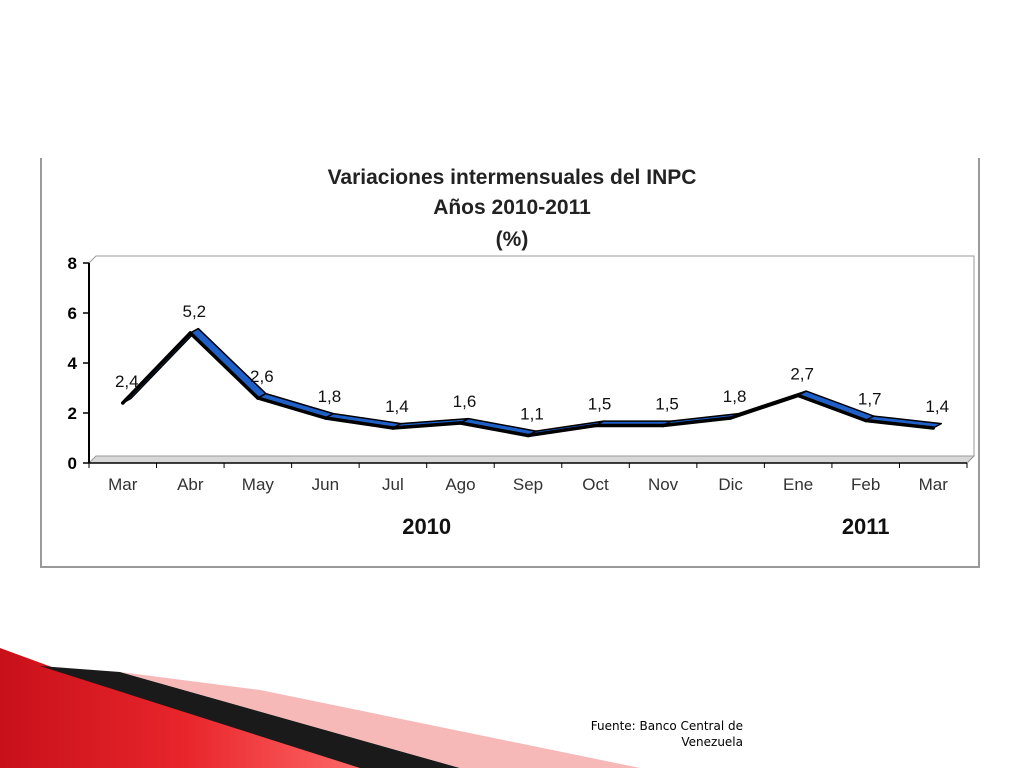 The image size is (1024, 768). Describe the element at coordinates (666, 726) in the screenshot. I see `source-line-1: Fuente: Banco Central de` at that location.